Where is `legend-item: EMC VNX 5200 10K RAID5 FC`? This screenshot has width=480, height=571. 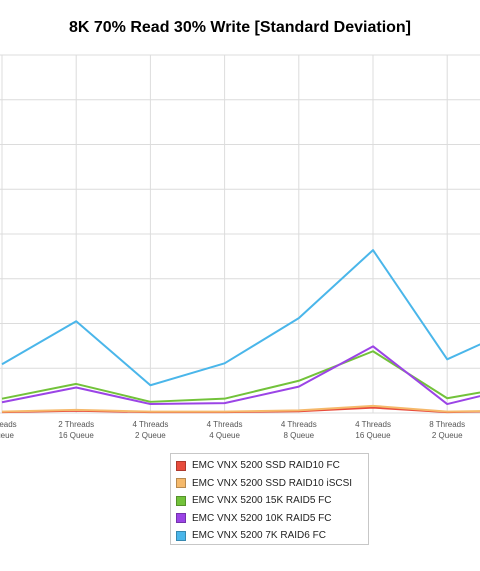
legend-item: EMC VNX 5200 10K RAID5 FC is located at coordinates (272, 519).